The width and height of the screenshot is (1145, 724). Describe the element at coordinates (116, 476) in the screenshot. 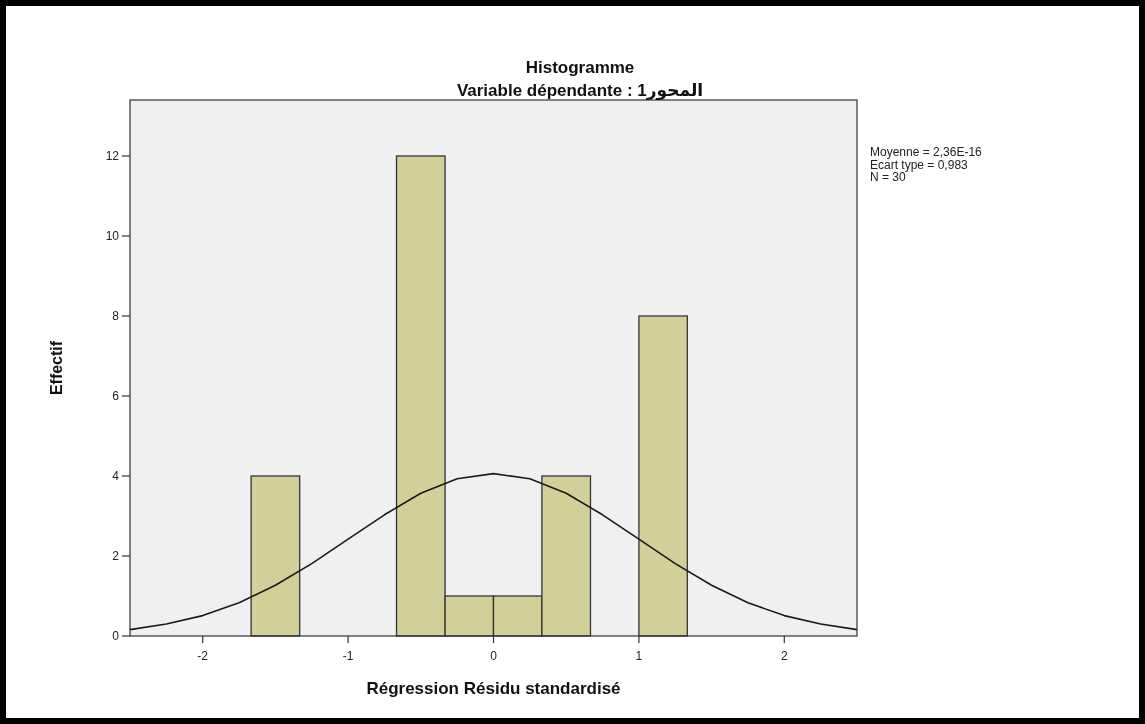

I see `y-tick-label: 4` at that location.